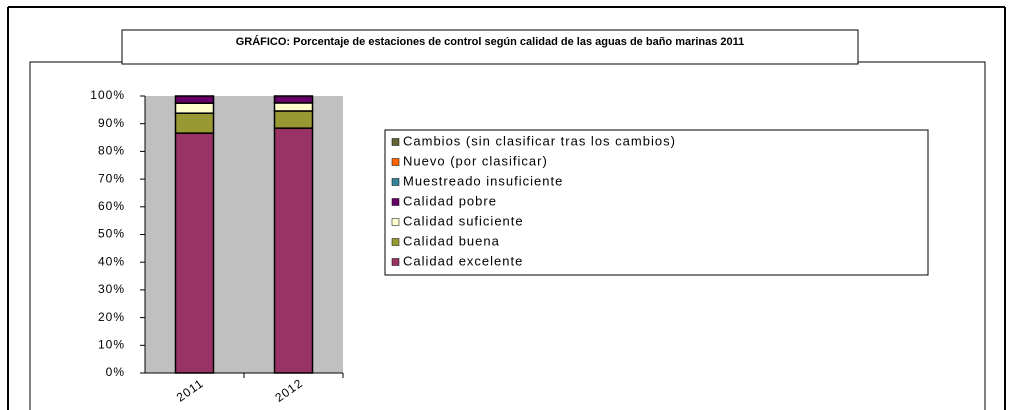  I want to click on legend-label: Muestreado insuficiente, so click(483, 180).